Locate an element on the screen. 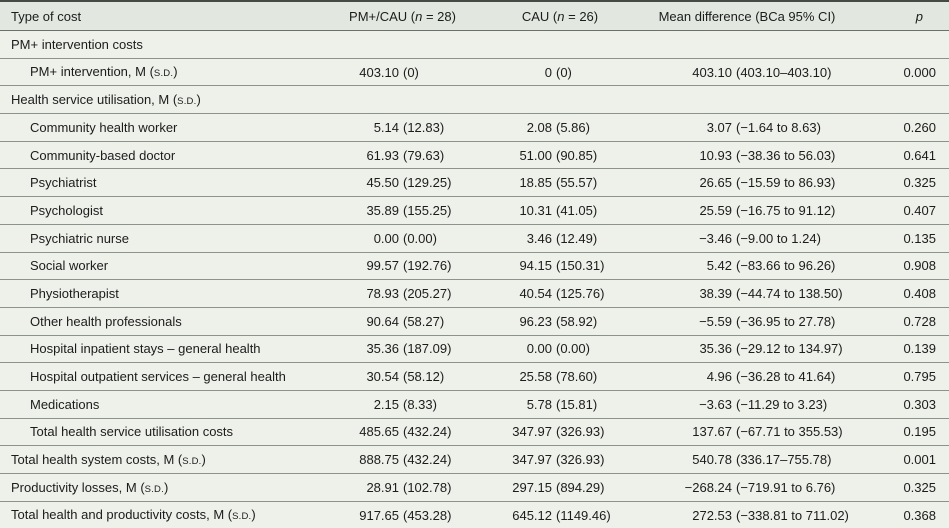  mean-diff-value: 272.53 (−338.81 to 711.02) is located at coordinates (729, 514).